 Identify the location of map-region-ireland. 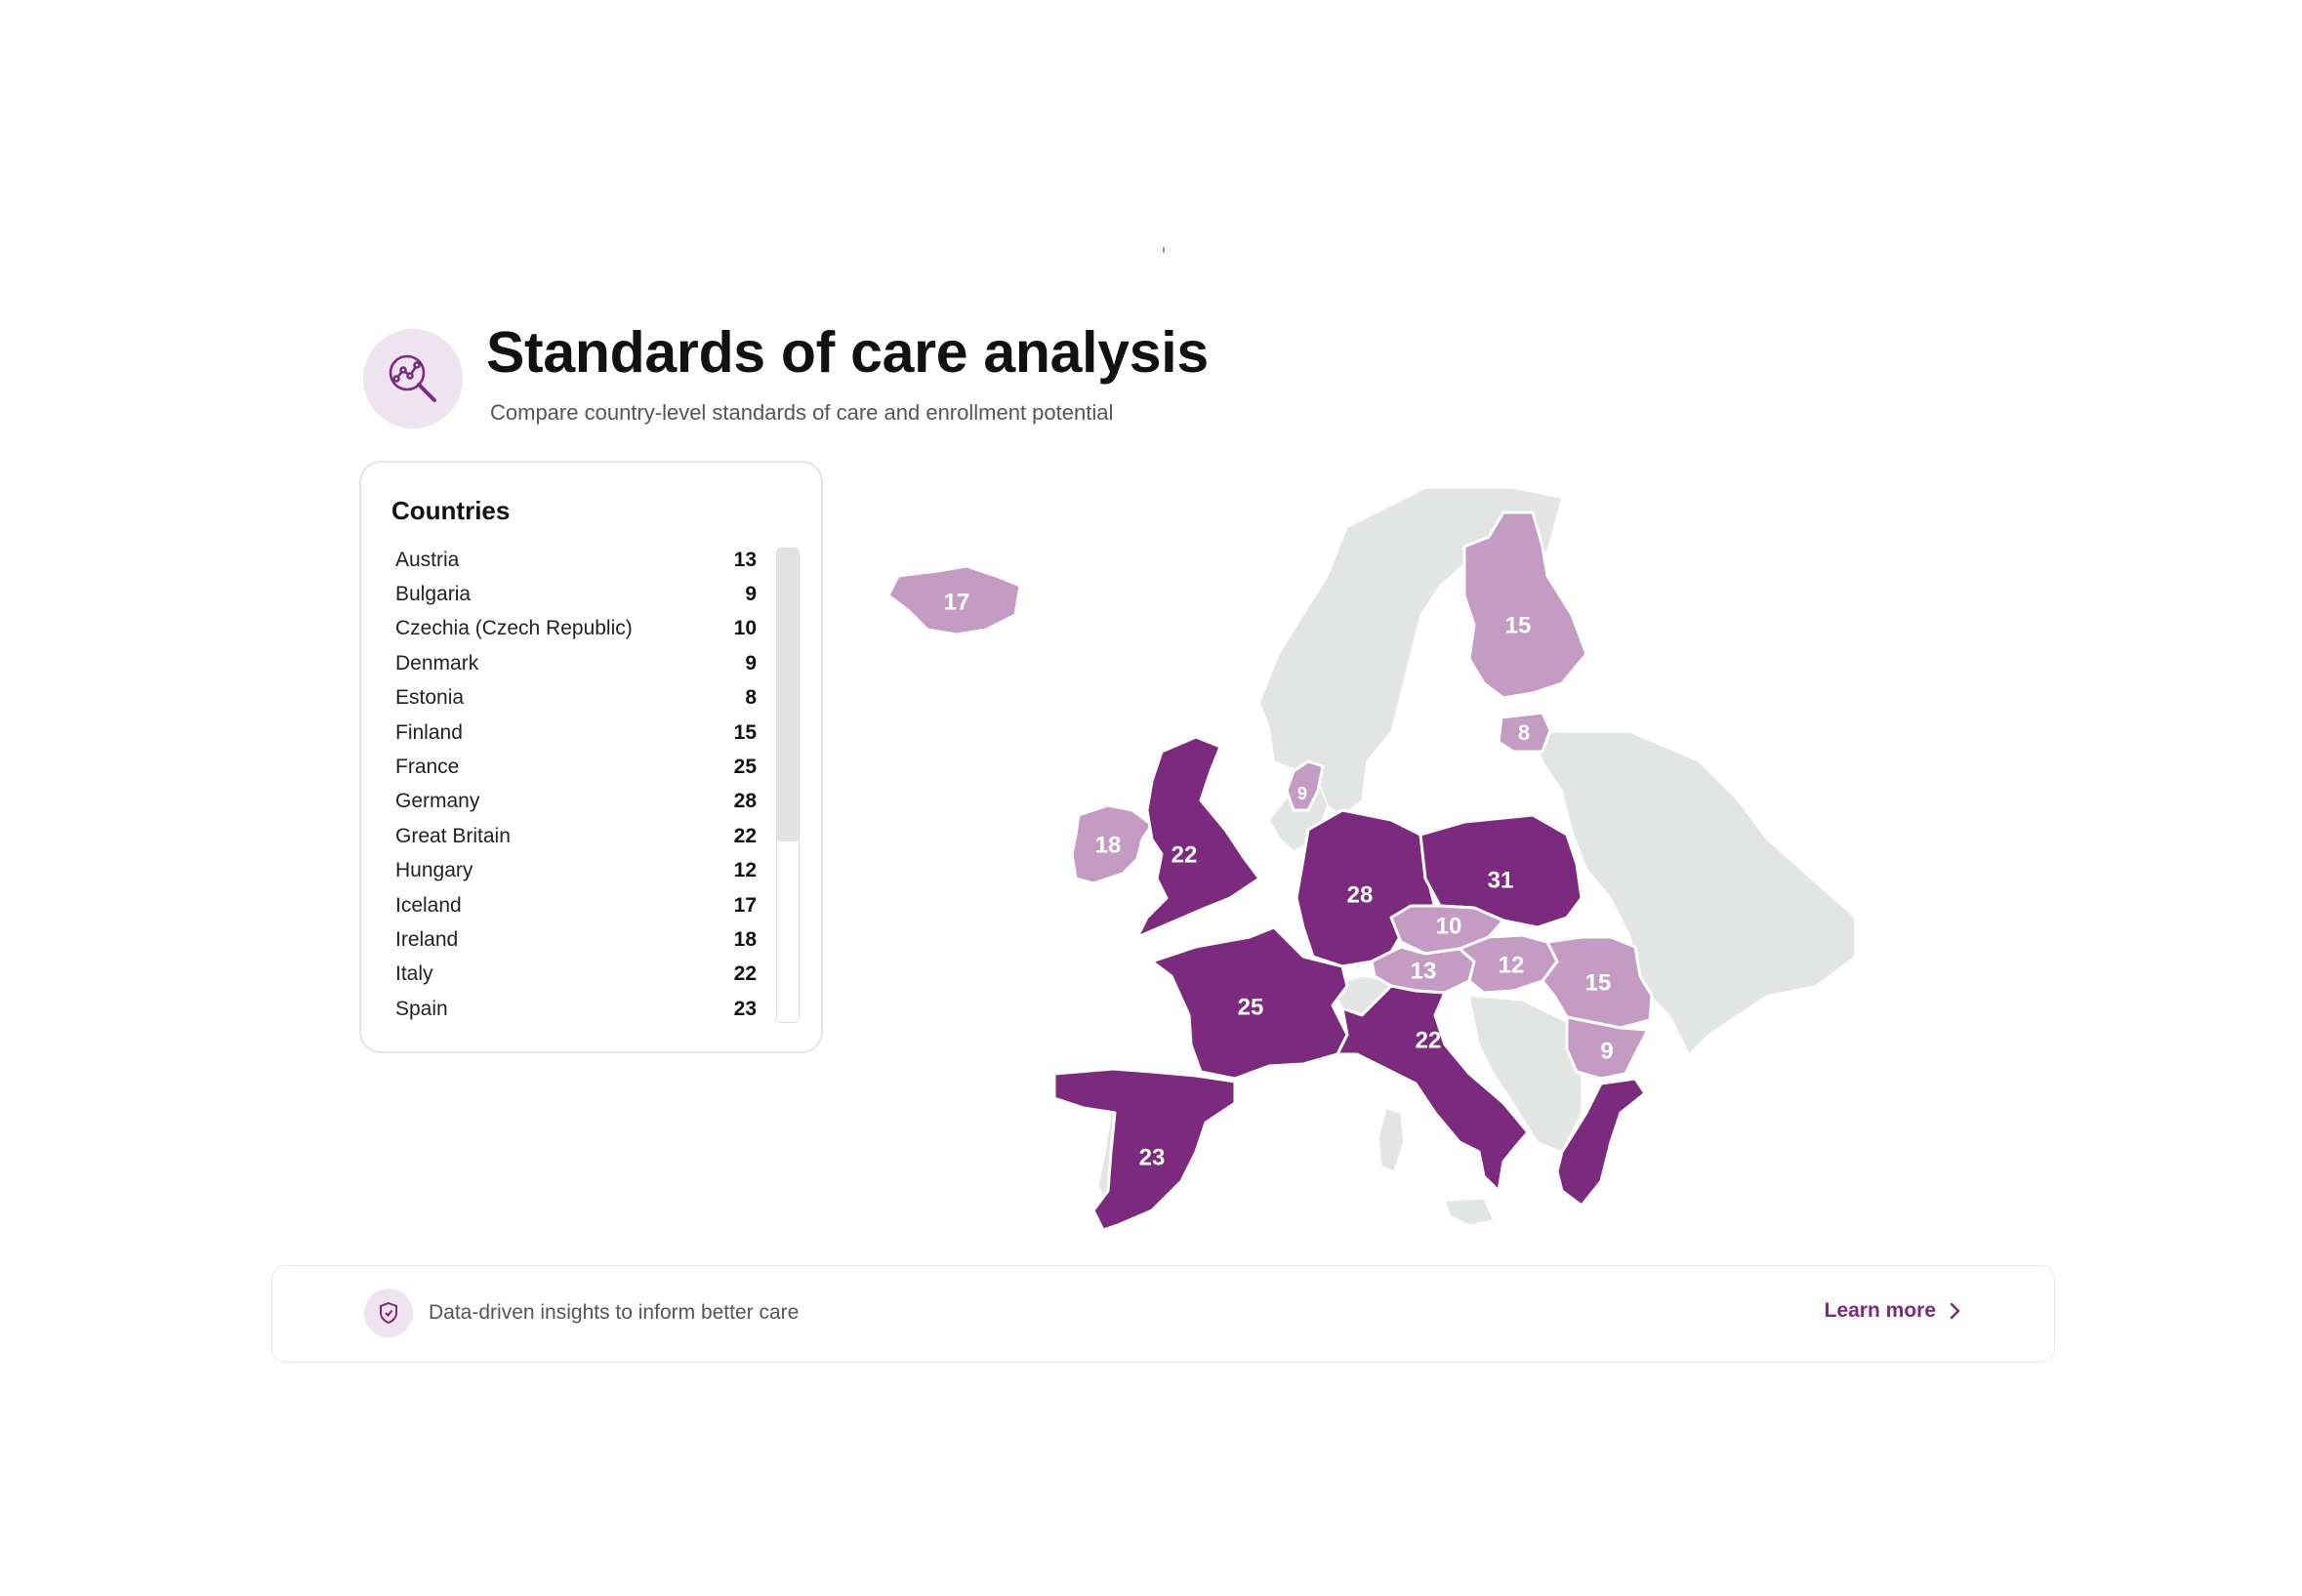
(1112, 844).